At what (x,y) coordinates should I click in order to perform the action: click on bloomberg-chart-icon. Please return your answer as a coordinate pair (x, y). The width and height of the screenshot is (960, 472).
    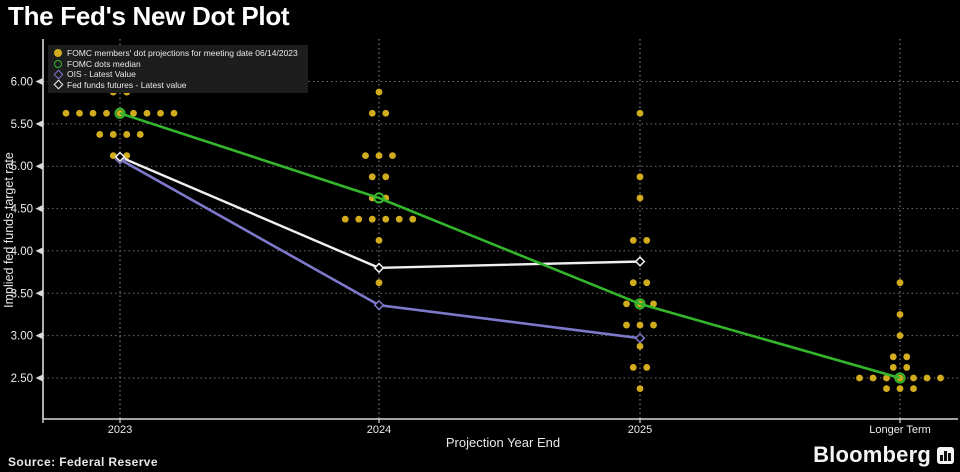
    Looking at the image, I should click on (945, 455).